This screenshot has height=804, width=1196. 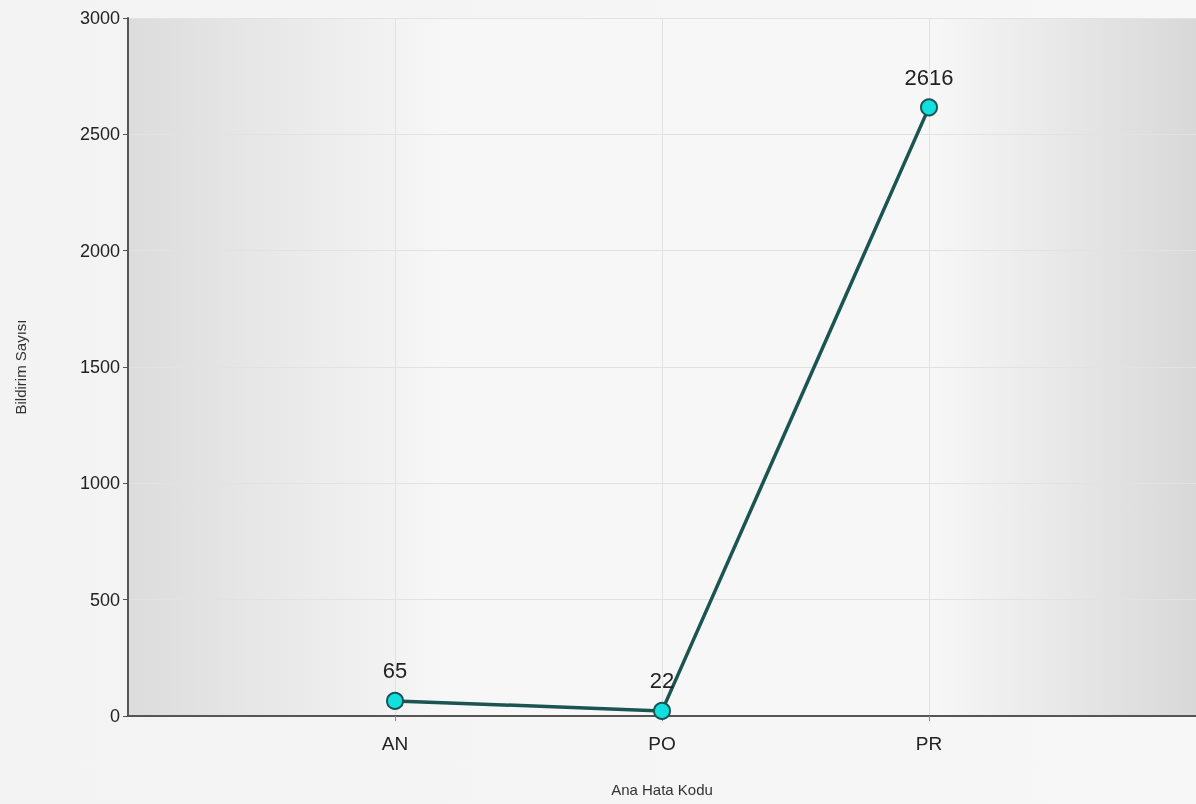 I want to click on y-tick-label: 0, so click(x=114, y=716).